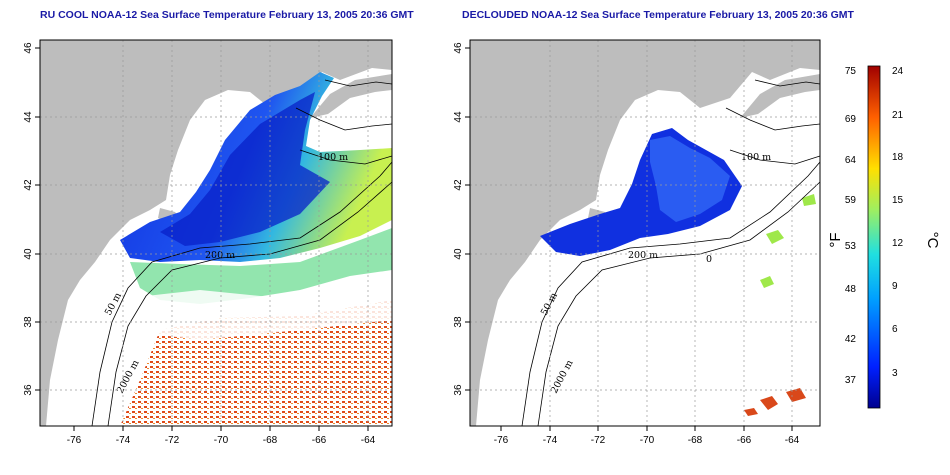  What do you see at coordinates (851, 289) in the screenshot?
I see `fahrenheit-tick: 48` at bounding box center [851, 289].